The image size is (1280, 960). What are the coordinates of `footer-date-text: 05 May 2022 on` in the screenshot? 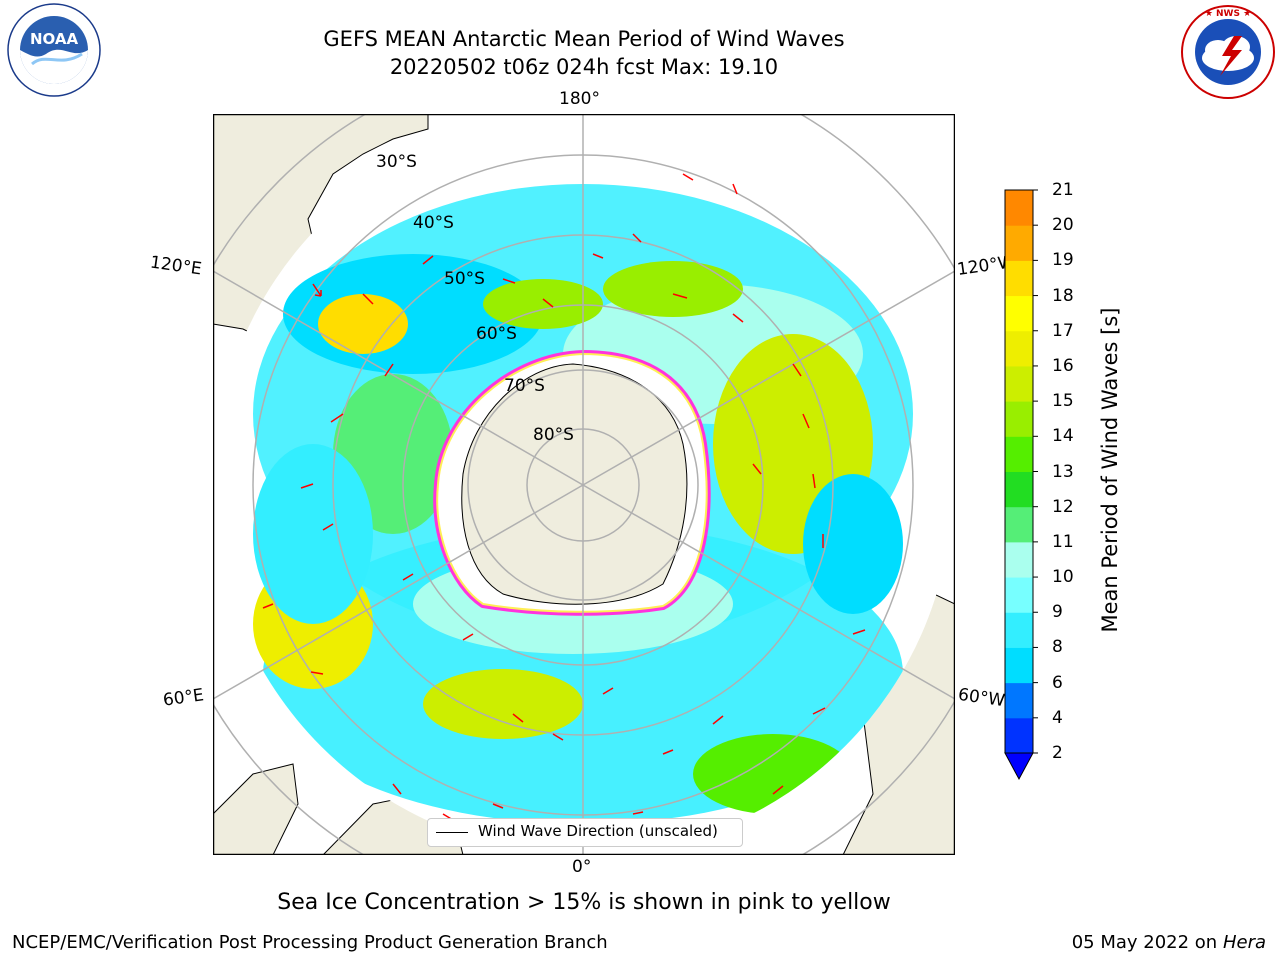 It's located at (1144, 942).